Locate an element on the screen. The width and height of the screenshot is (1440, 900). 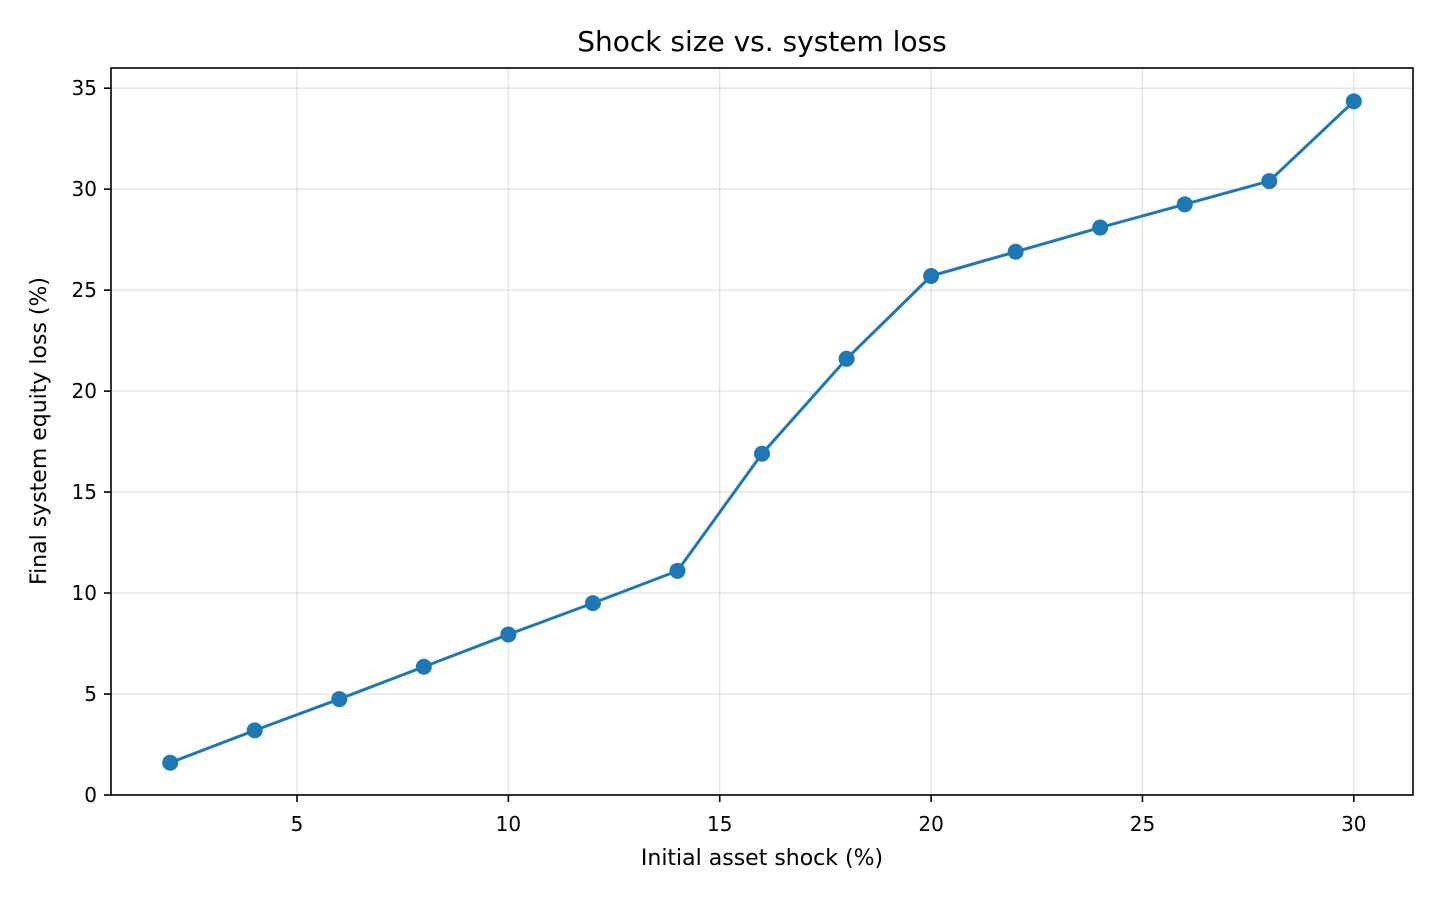
x-tick-label: 10 is located at coordinates (508, 824).